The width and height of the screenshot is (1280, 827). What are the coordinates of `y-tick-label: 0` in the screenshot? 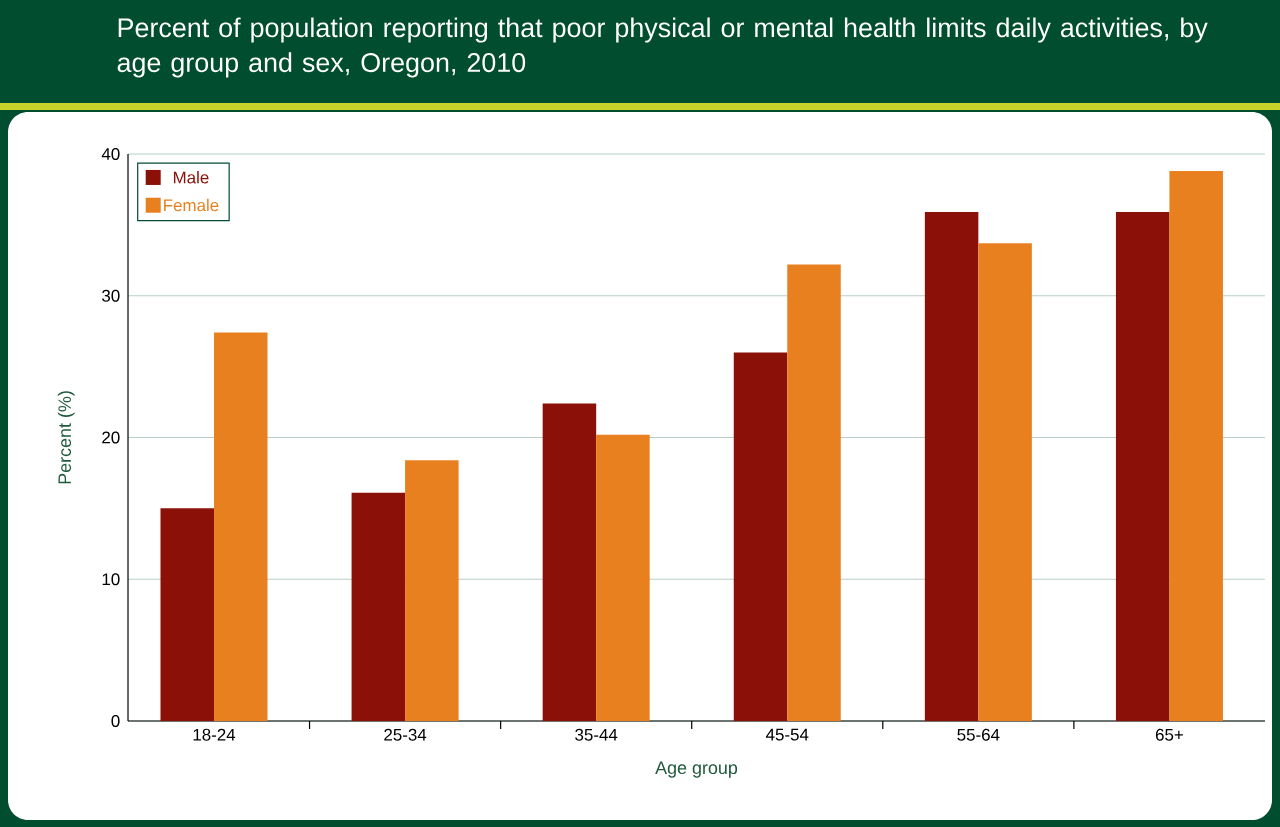 It's located at (115, 720).